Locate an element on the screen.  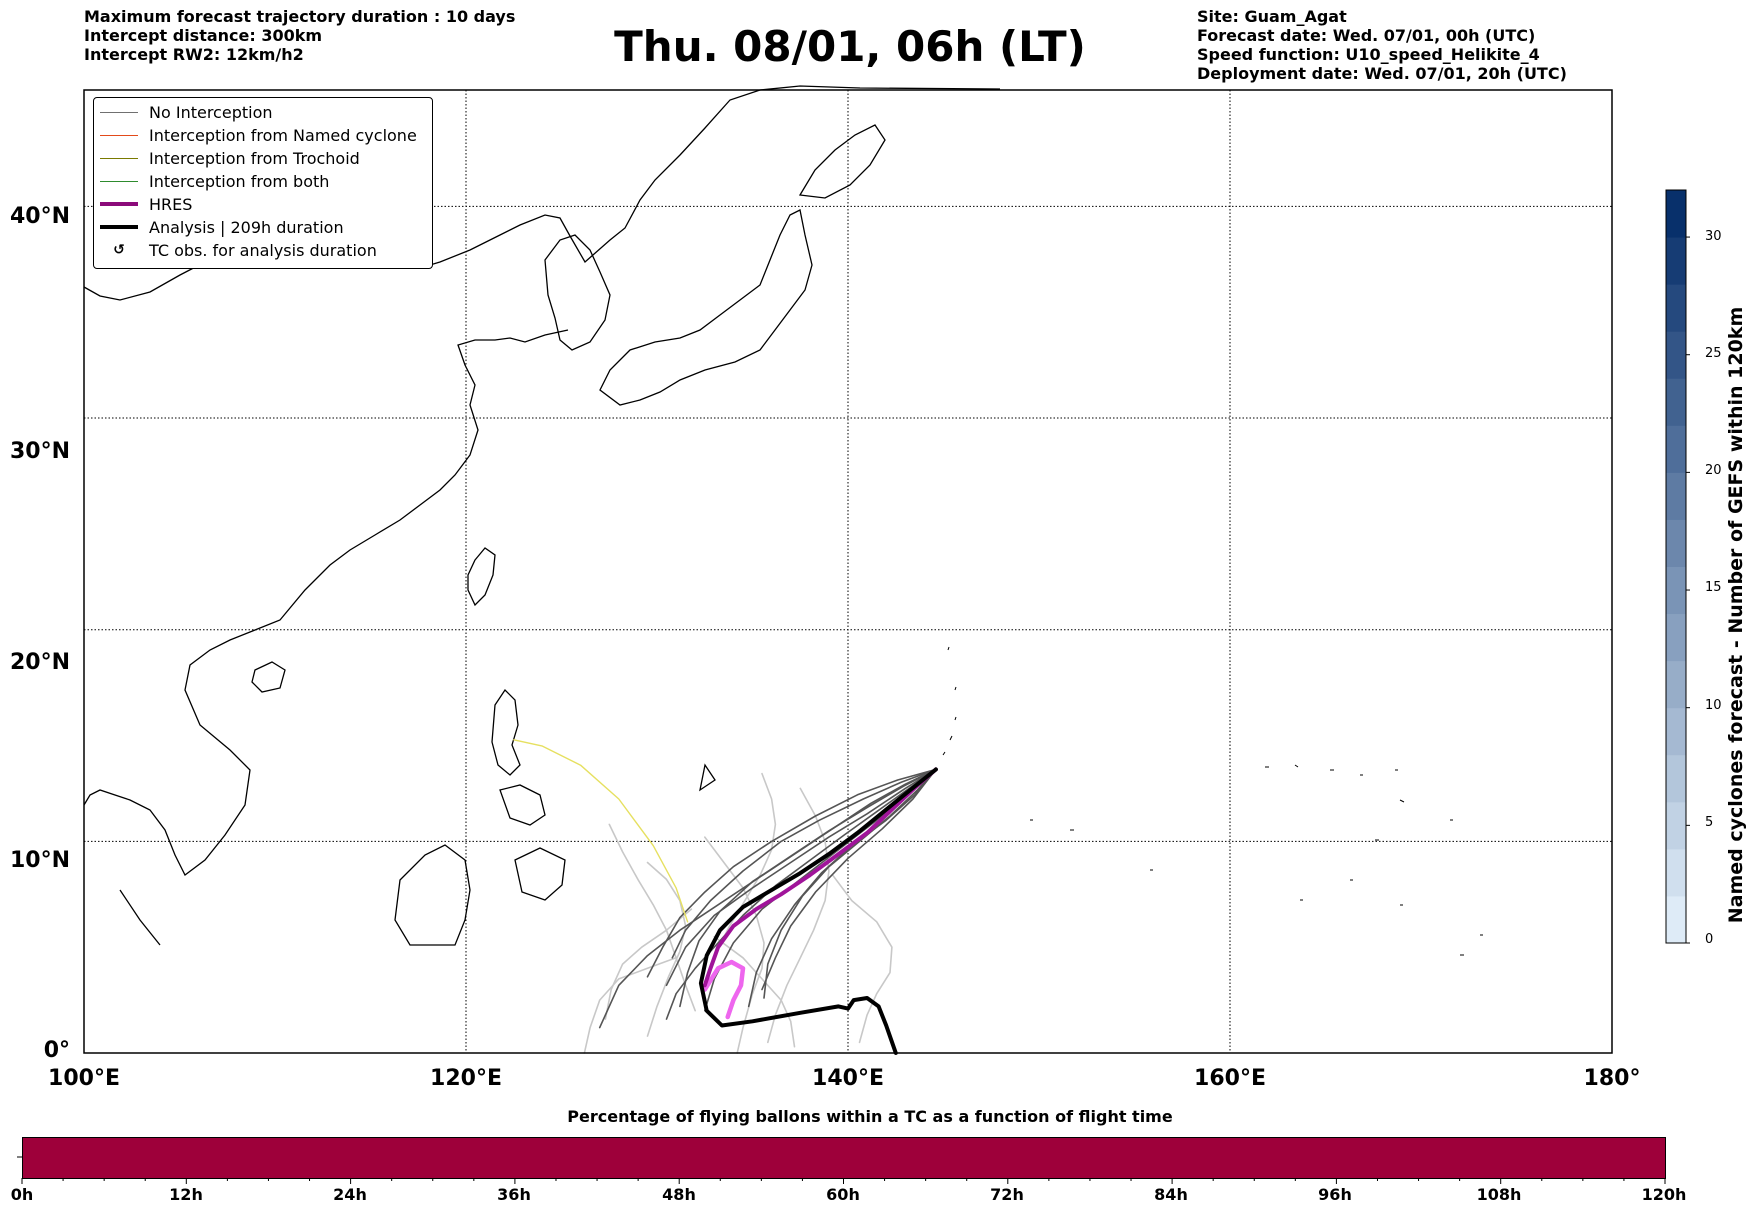
legend-label: HRES is located at coordinates (171, 204).